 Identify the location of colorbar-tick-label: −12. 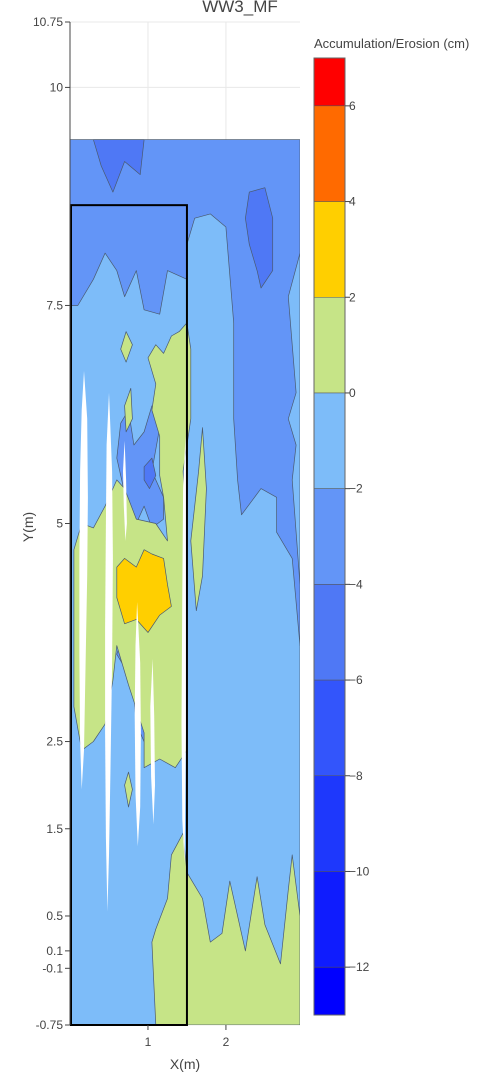
(359, 967).